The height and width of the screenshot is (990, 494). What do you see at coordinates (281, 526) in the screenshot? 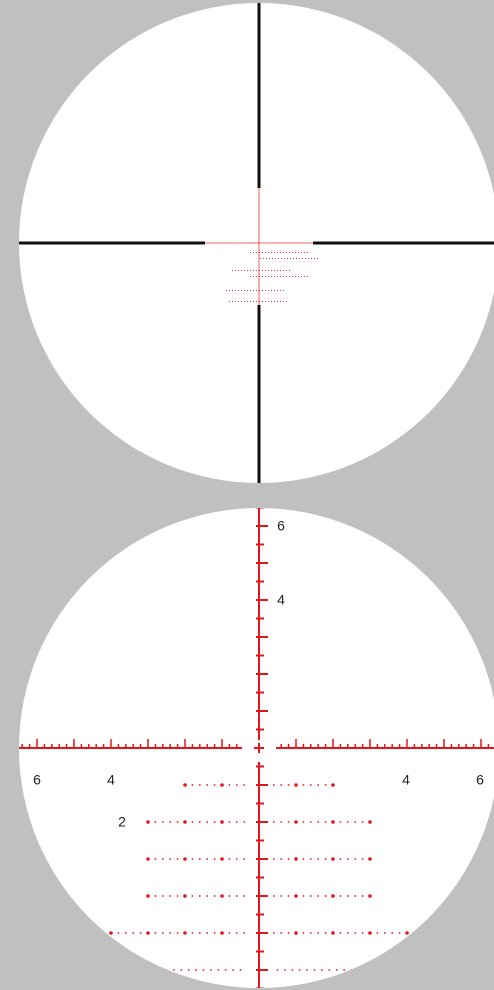
I see `vertical-label: 6` at bounding box center [281, 526].